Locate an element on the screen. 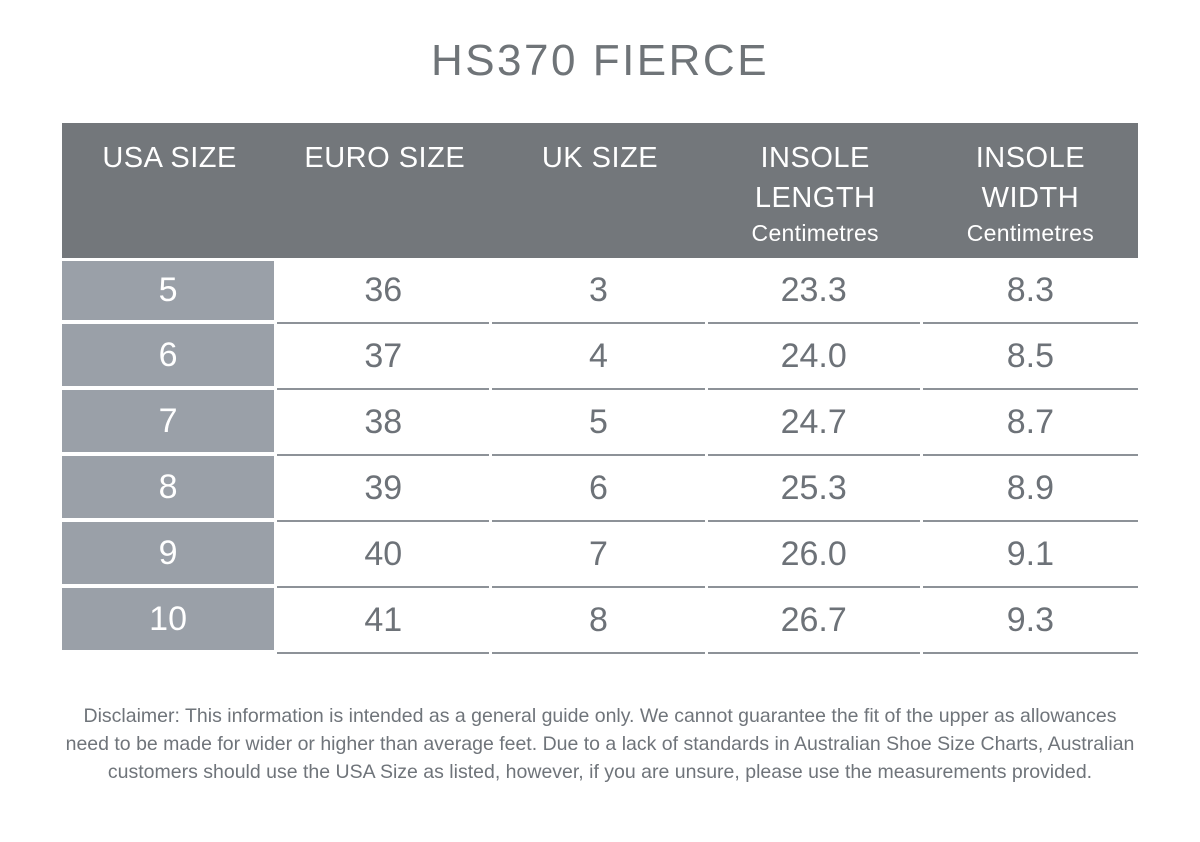  insole-width-cell: 8.3 is located at coordinates (1030, 291).